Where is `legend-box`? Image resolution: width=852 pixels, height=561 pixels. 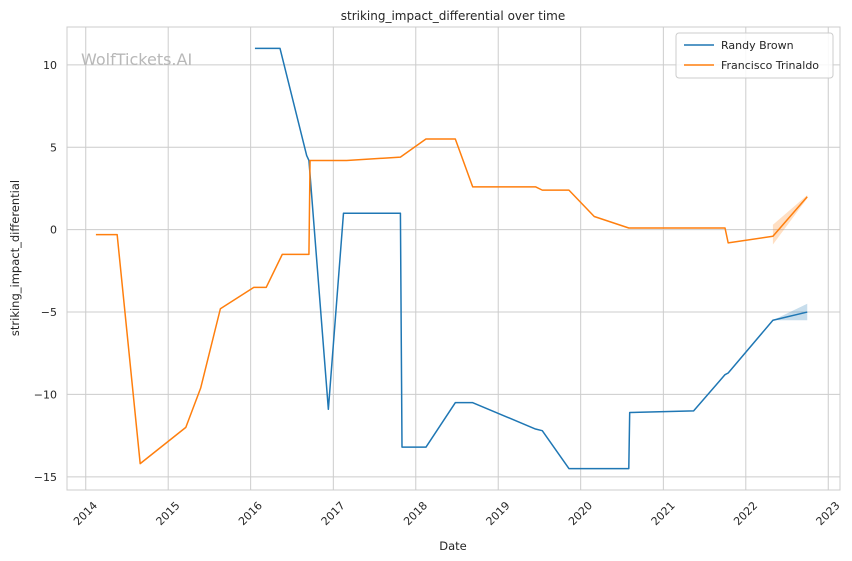 legend-box is located at coordinates (754, 55).